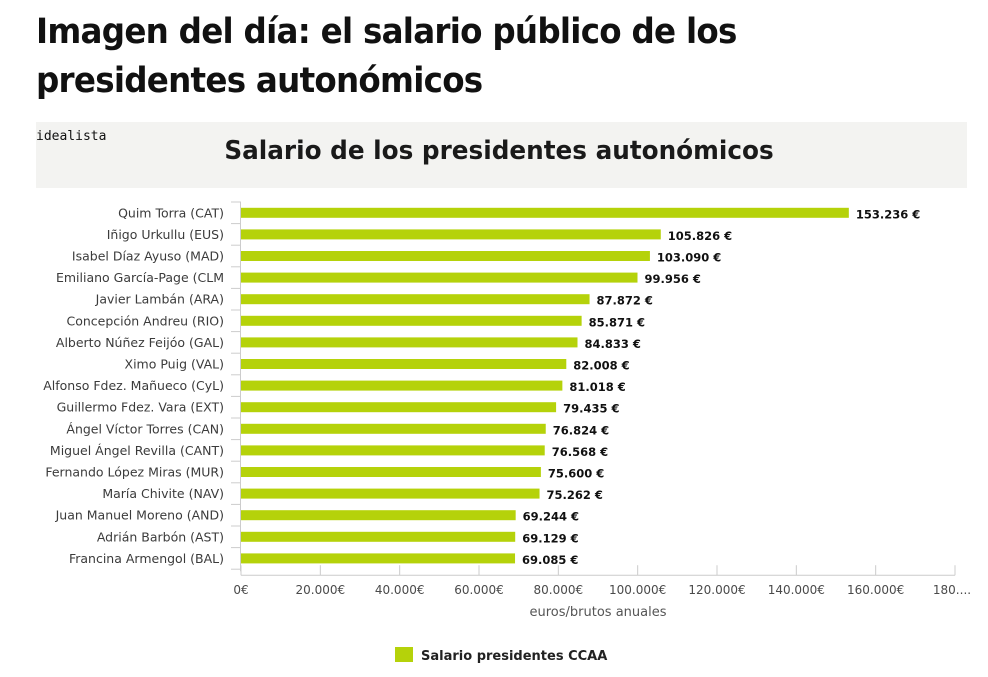 This screenshot has width=988, height=677. Describe the element at coordinates (576, 474) in the screenshot. I see `data-label: 75.600 €` at that location.